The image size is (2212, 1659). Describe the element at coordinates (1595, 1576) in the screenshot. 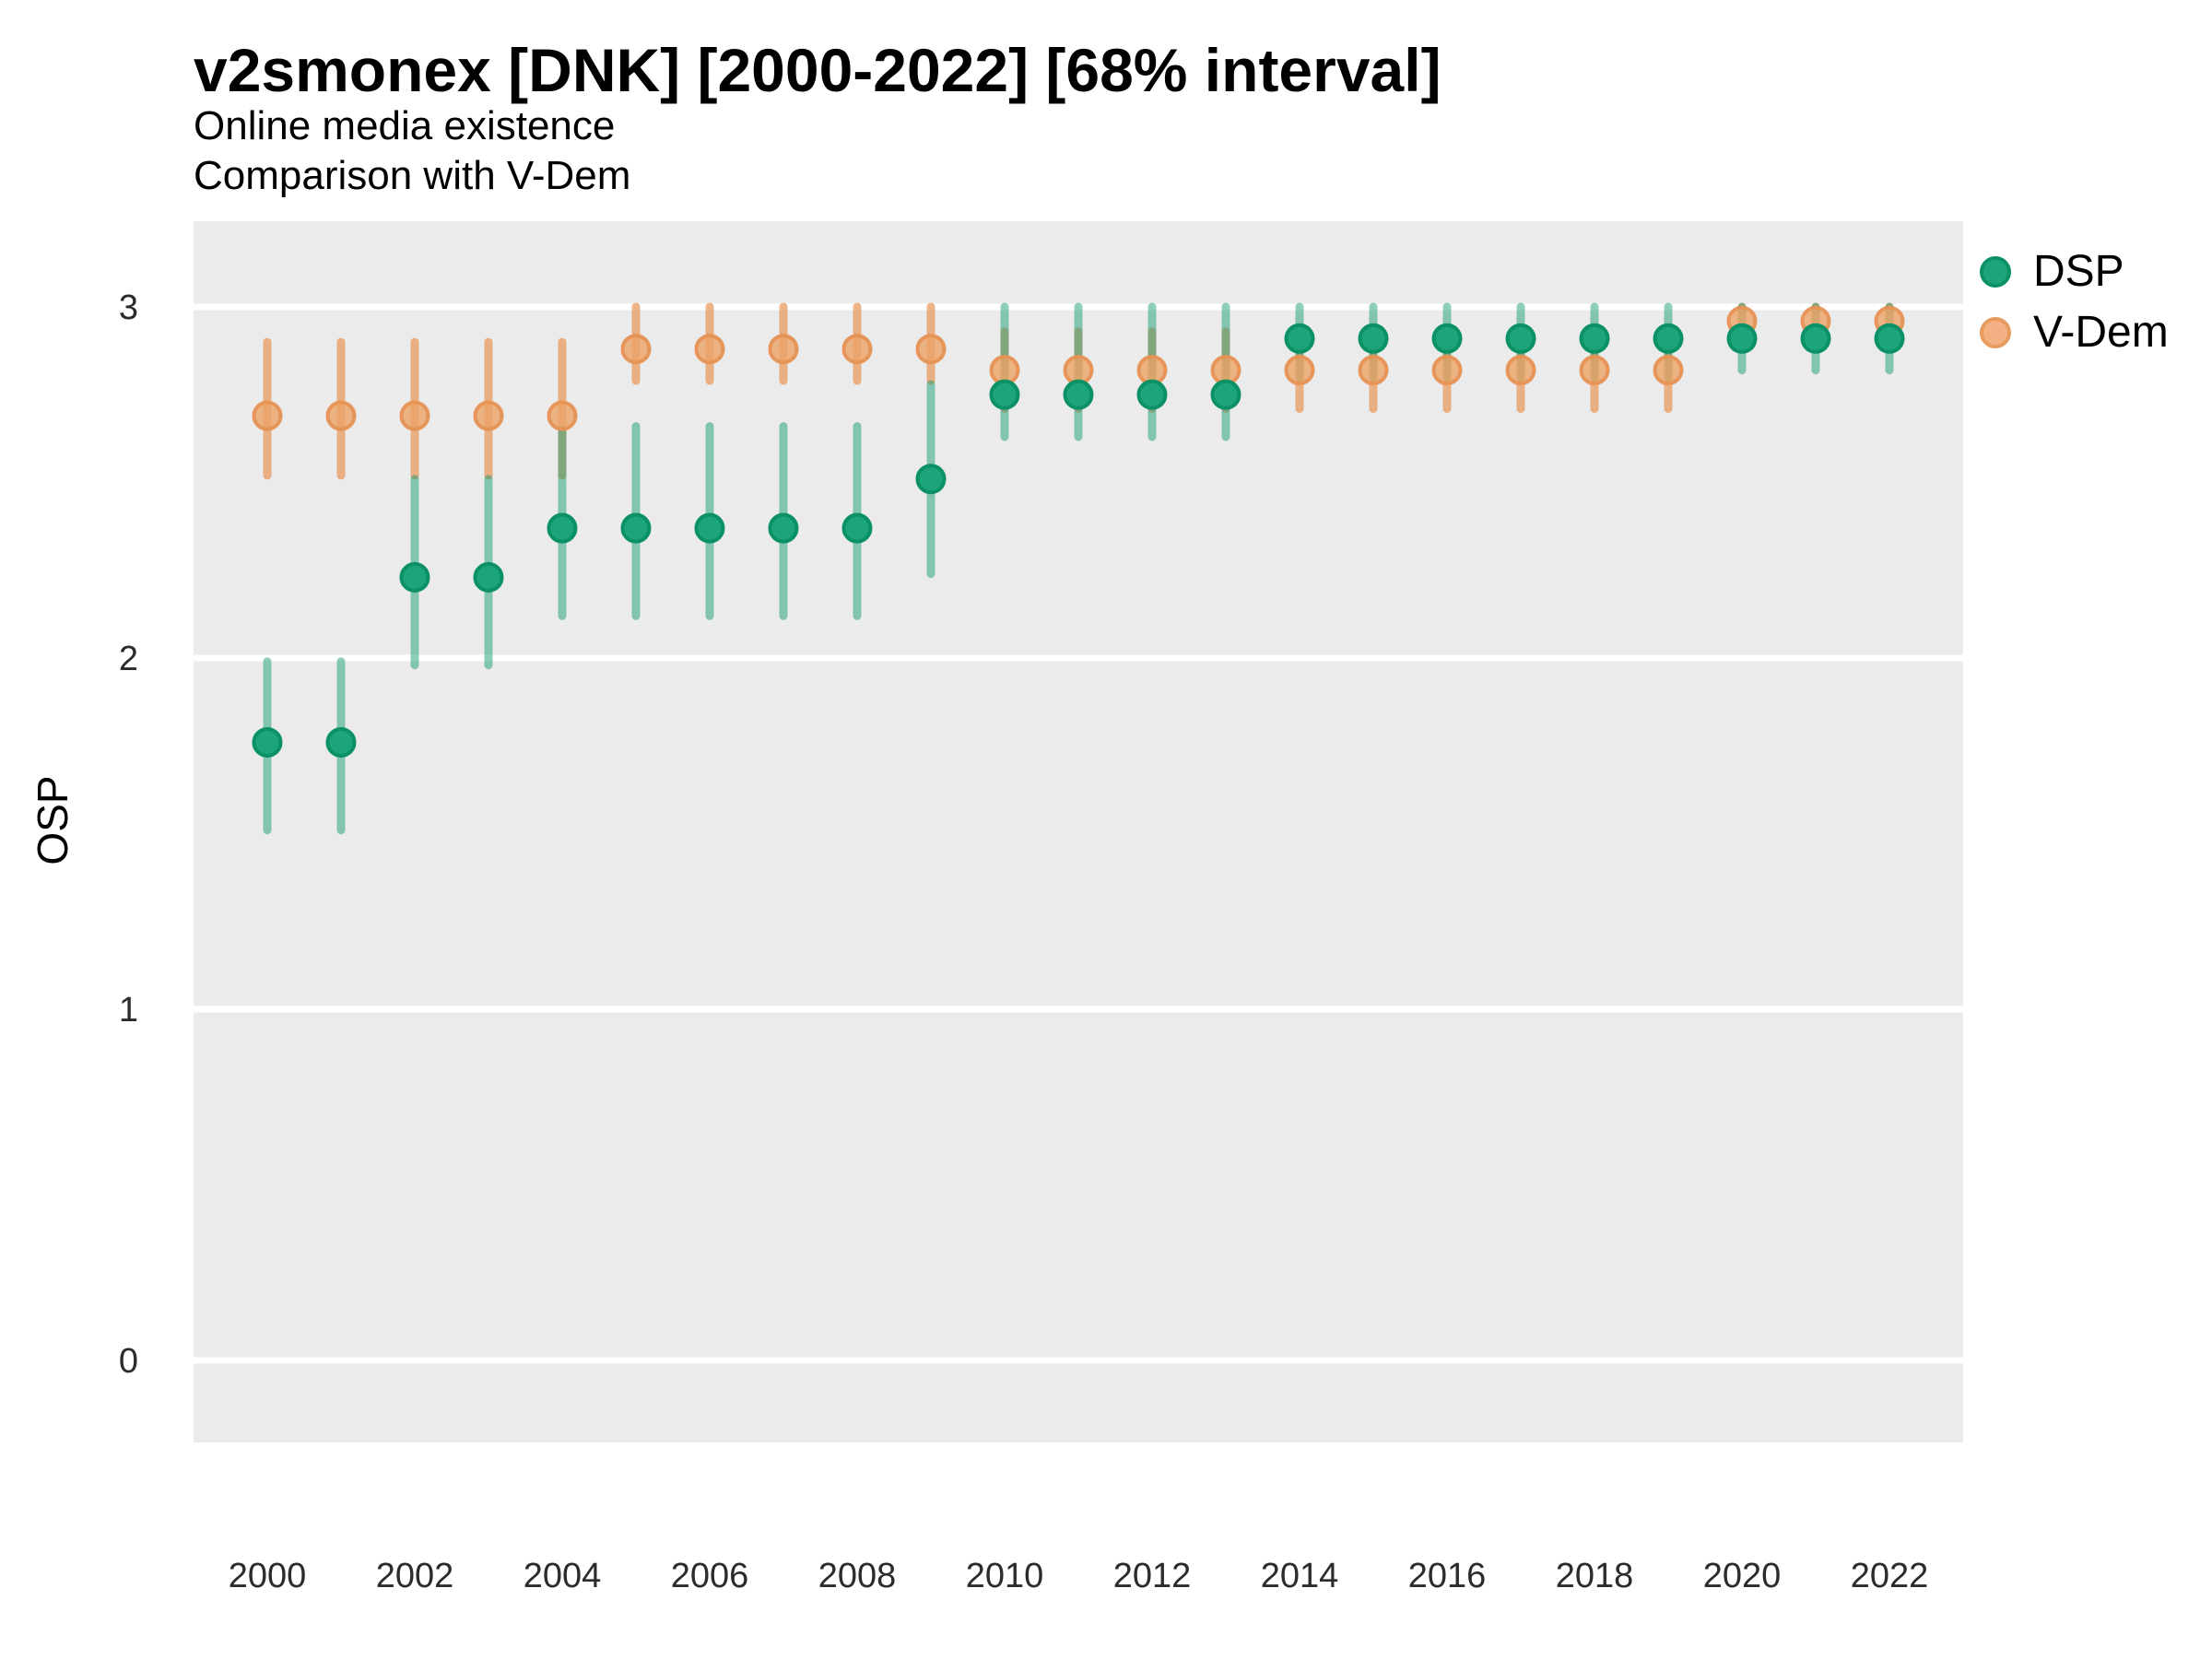

I see `x-tick-label-2018: 2018` at that location.